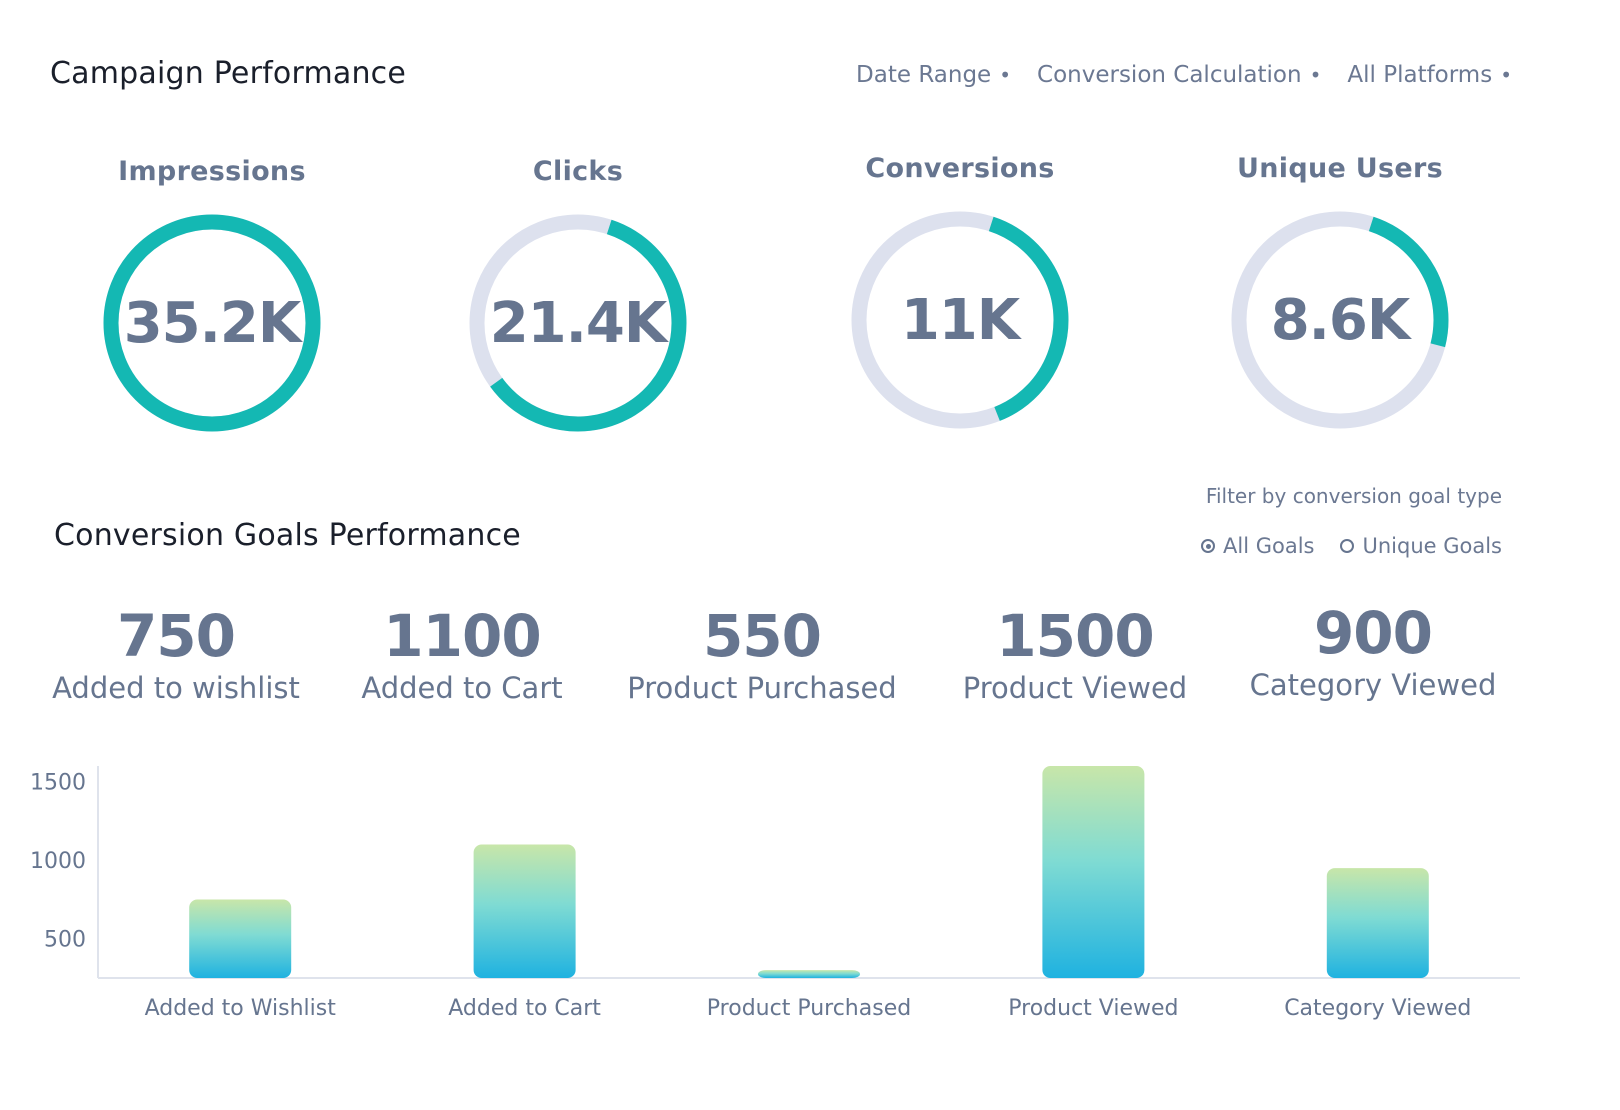  I want to click on goal-type-radio-group: All Goals Unique Goals, so click(1351, 546).